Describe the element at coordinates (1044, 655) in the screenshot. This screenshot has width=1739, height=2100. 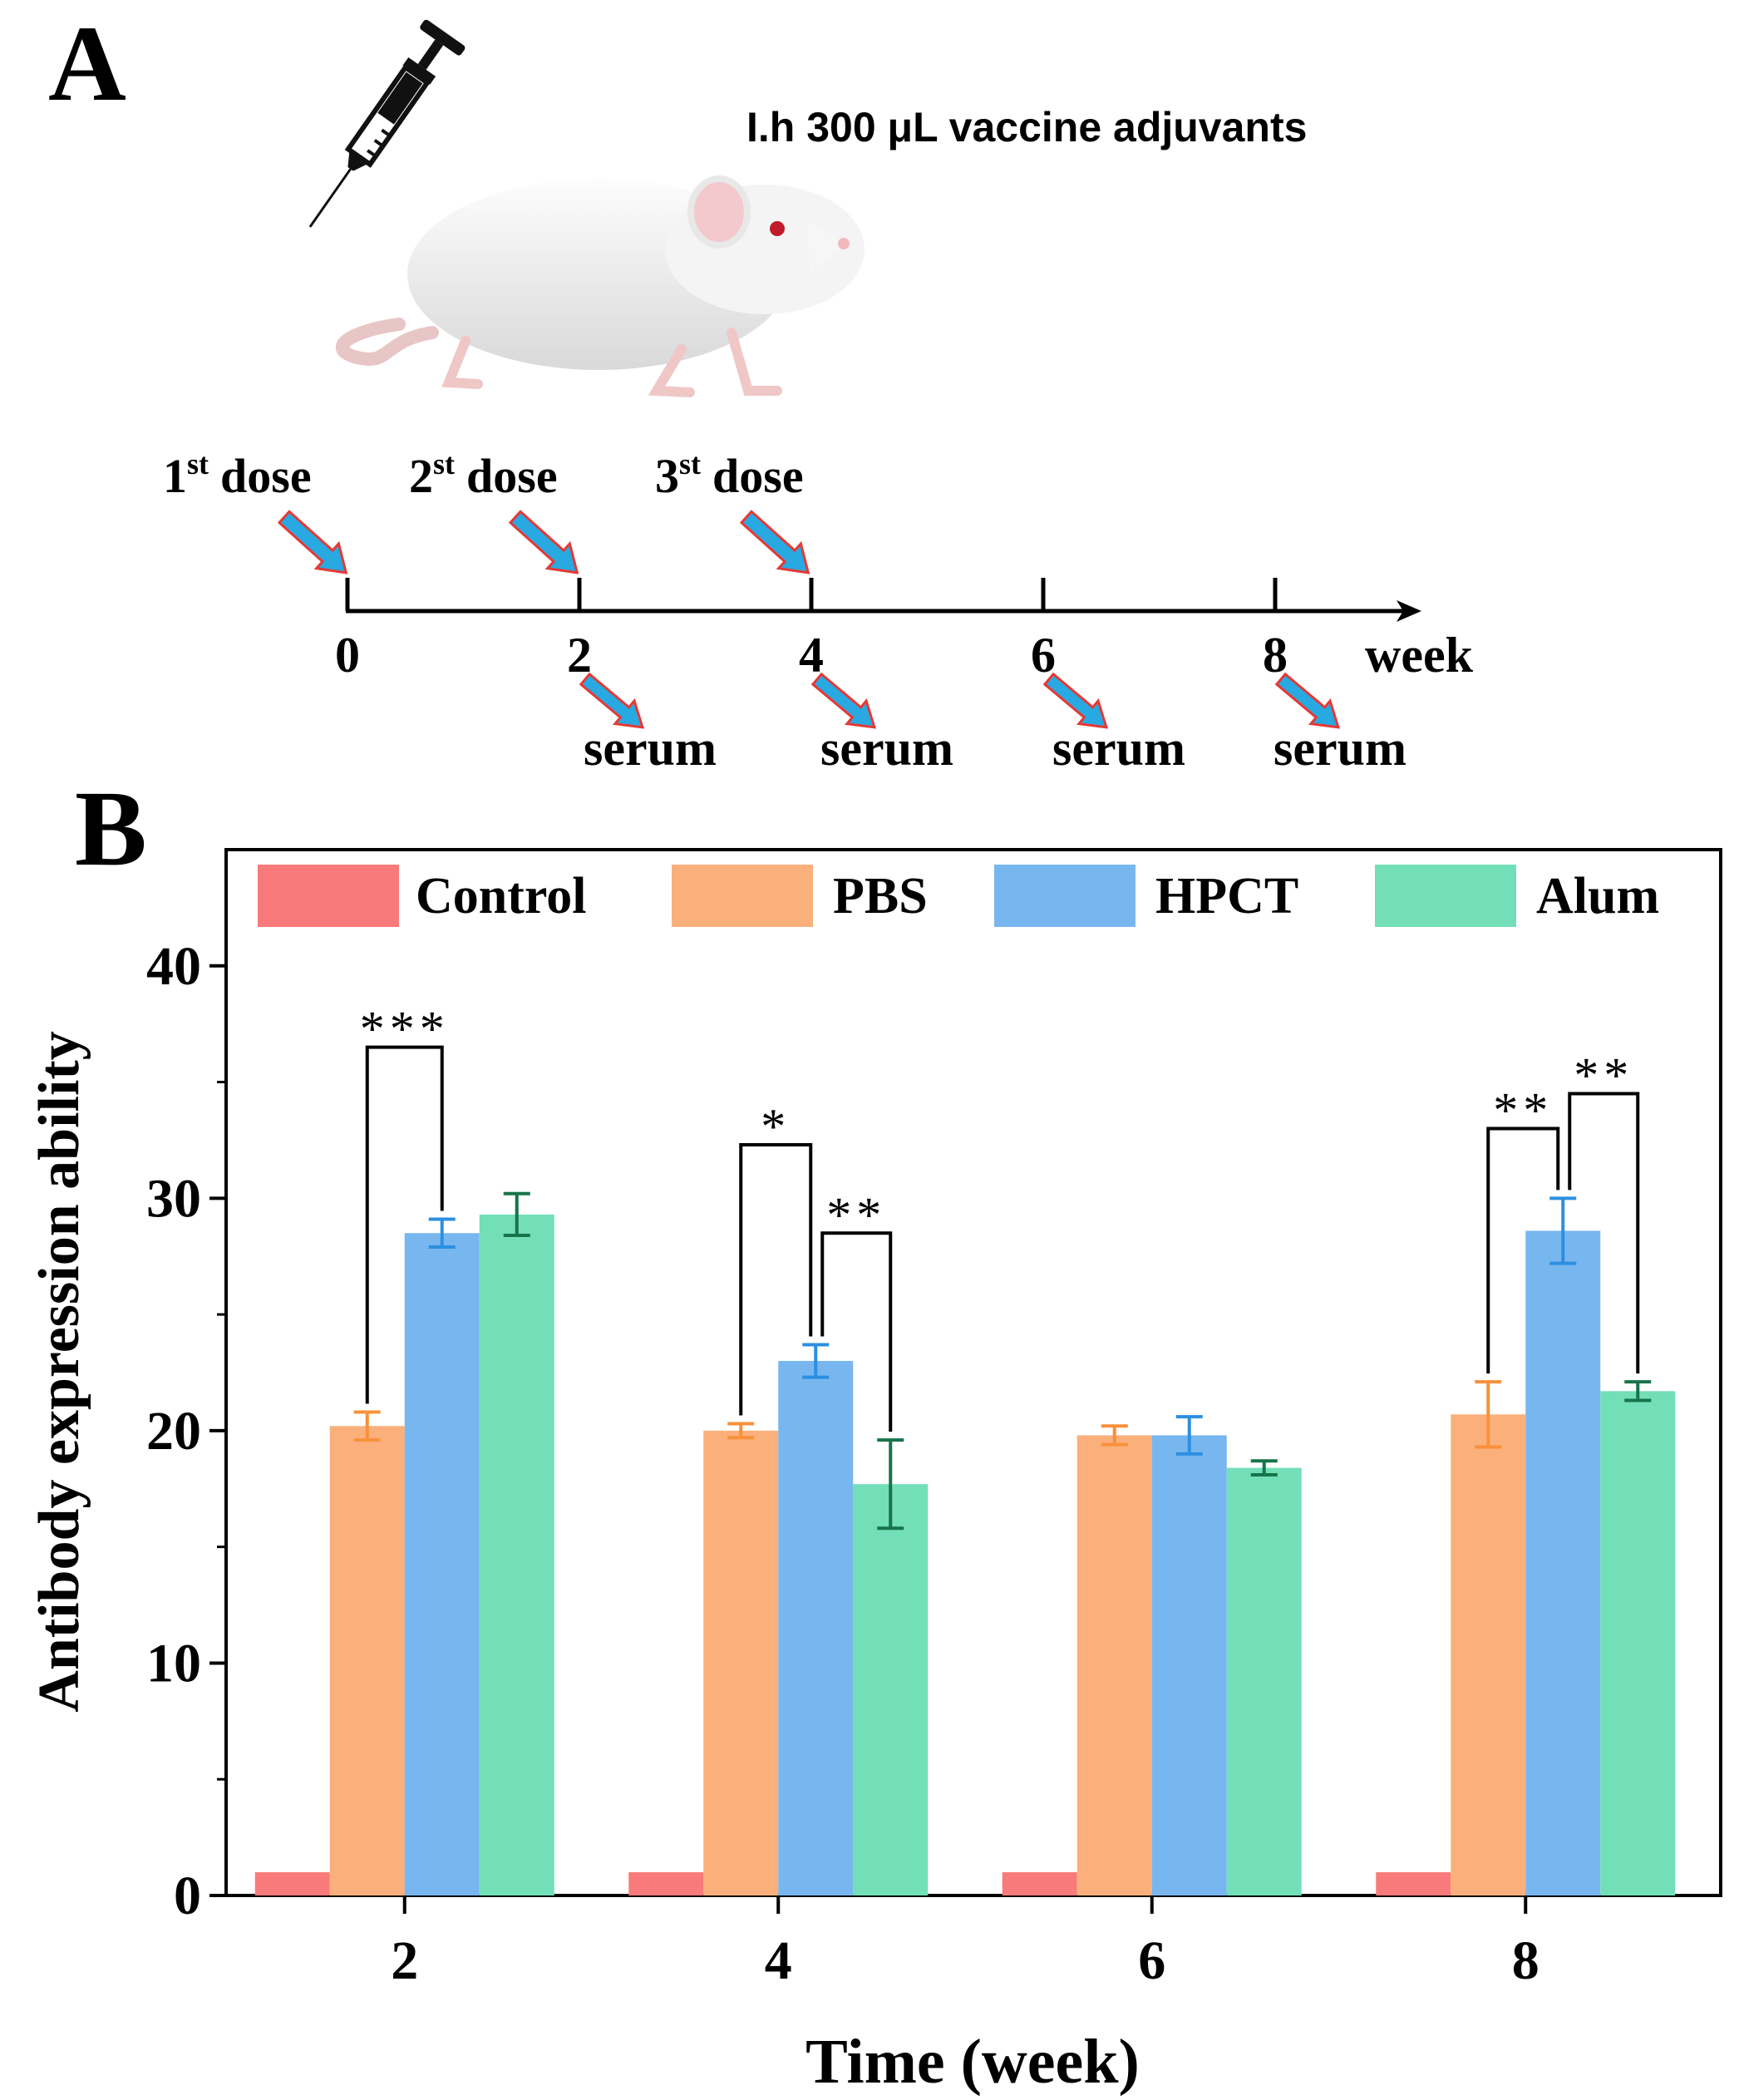
I see `timeline-tick-6: 6` at that location.